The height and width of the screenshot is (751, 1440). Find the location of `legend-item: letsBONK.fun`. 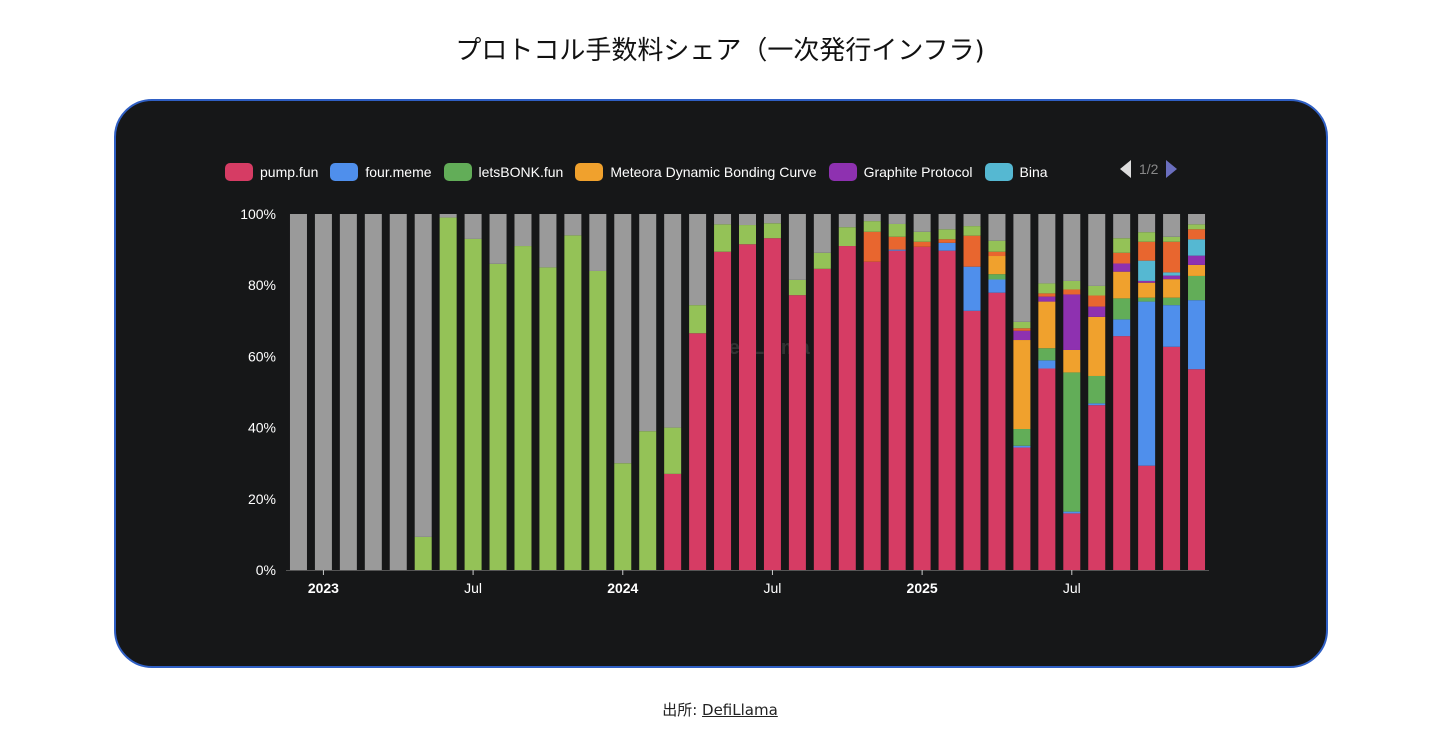

legend-item: letsBONK.fun is located at coordinates (503, 172).